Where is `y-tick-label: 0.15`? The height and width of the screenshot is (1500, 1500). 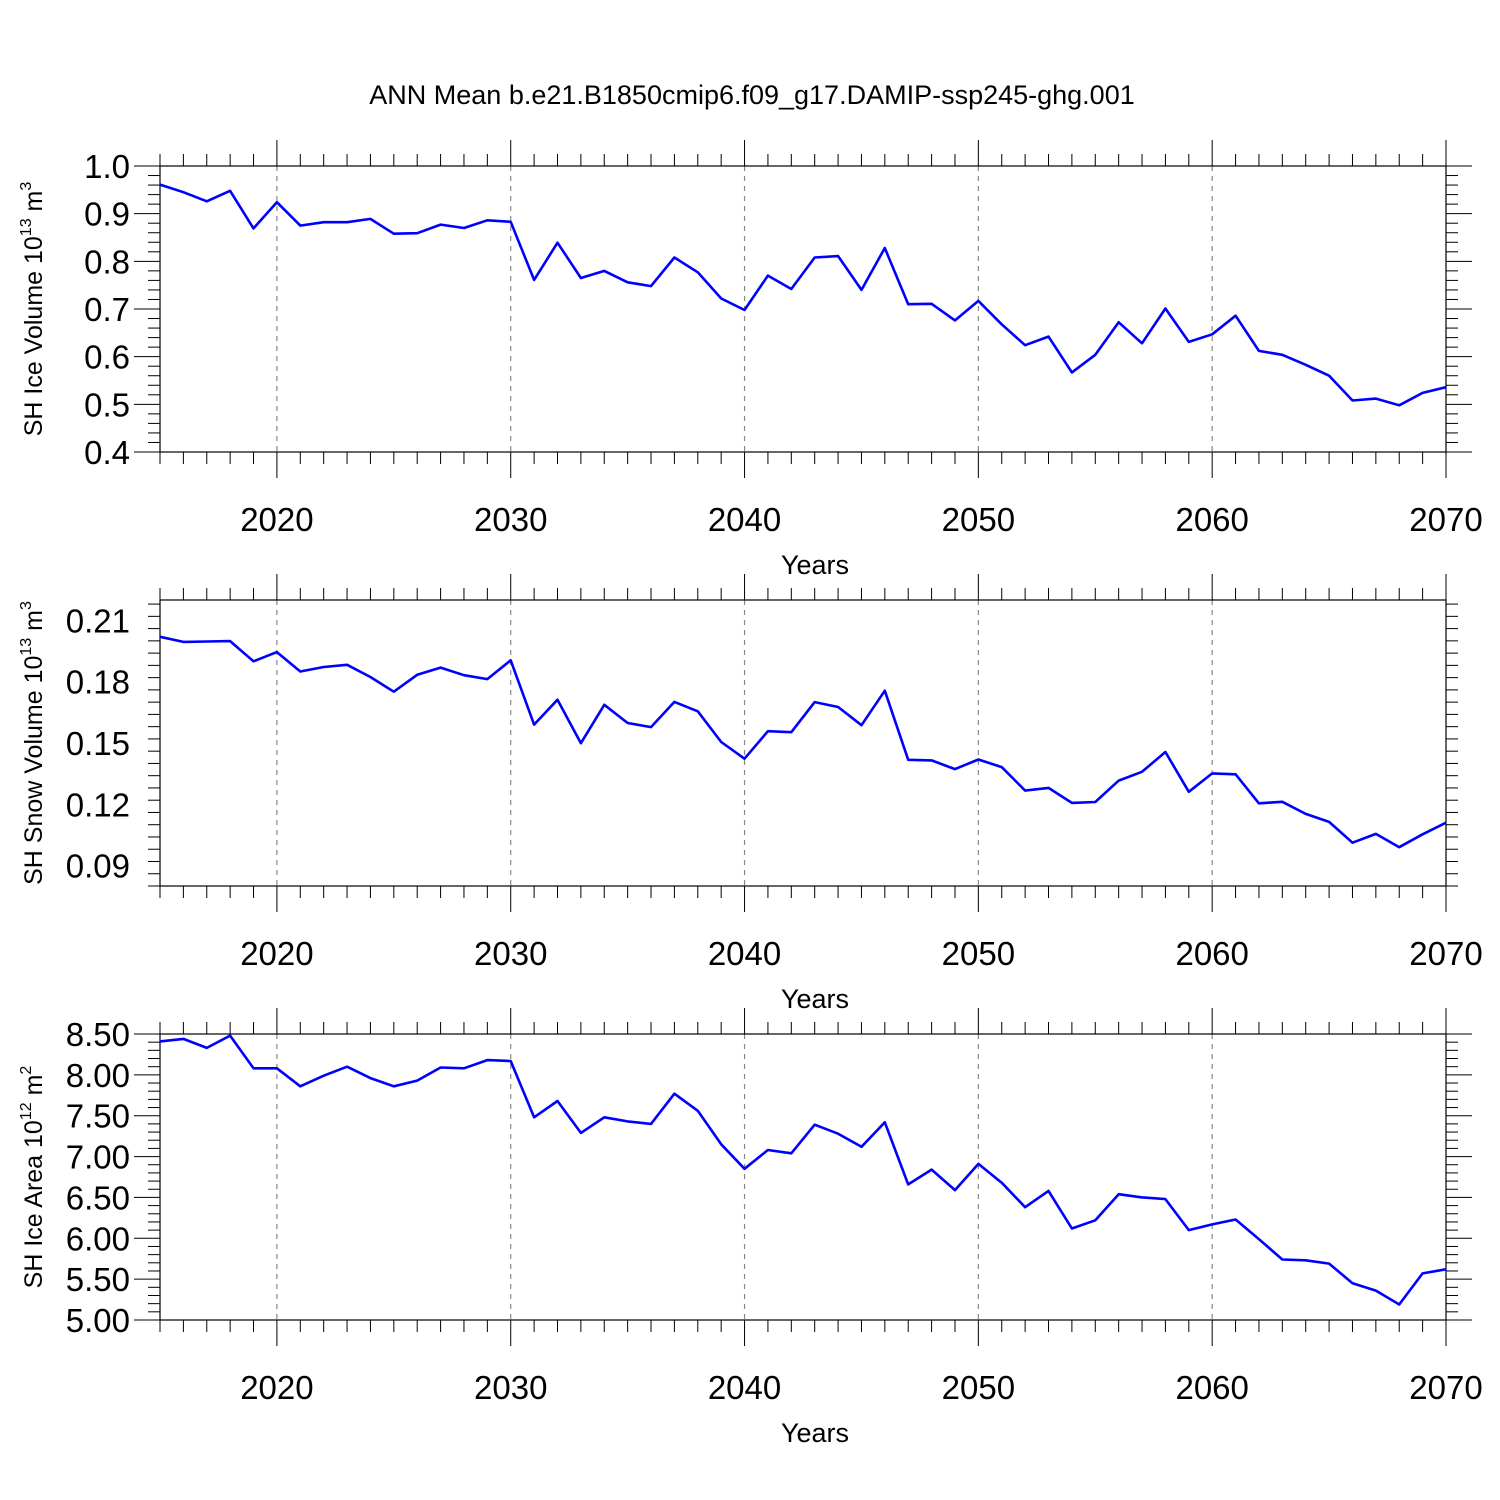
y-tick-label: 0.15 is located at coordinates (98, 743).